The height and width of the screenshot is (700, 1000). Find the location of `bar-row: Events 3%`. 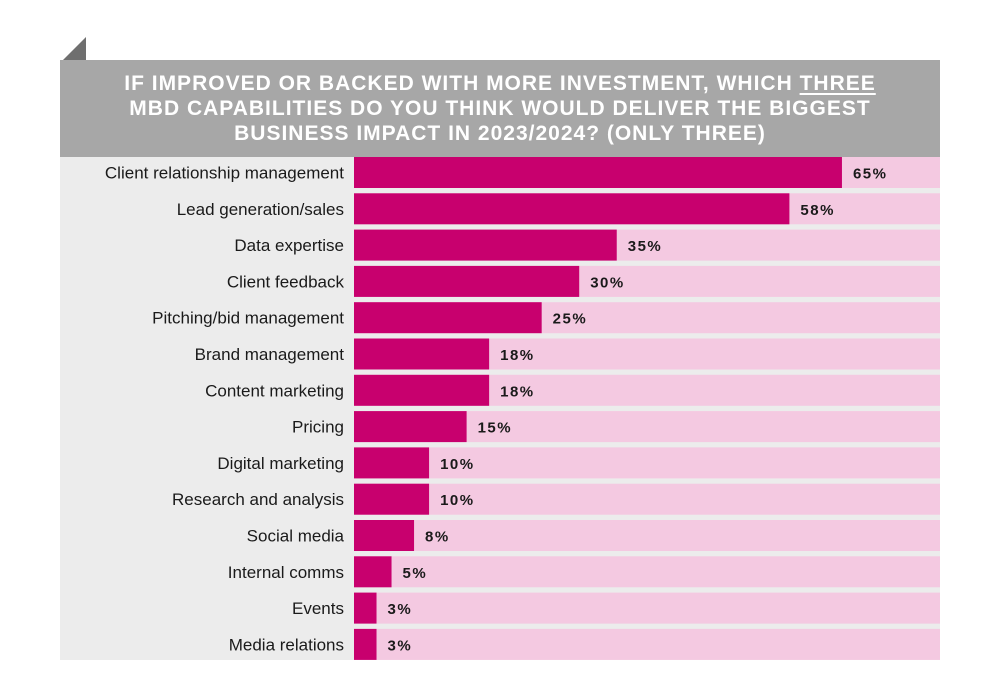

bar-row: Events 3% is located at coordinates (616, 608).